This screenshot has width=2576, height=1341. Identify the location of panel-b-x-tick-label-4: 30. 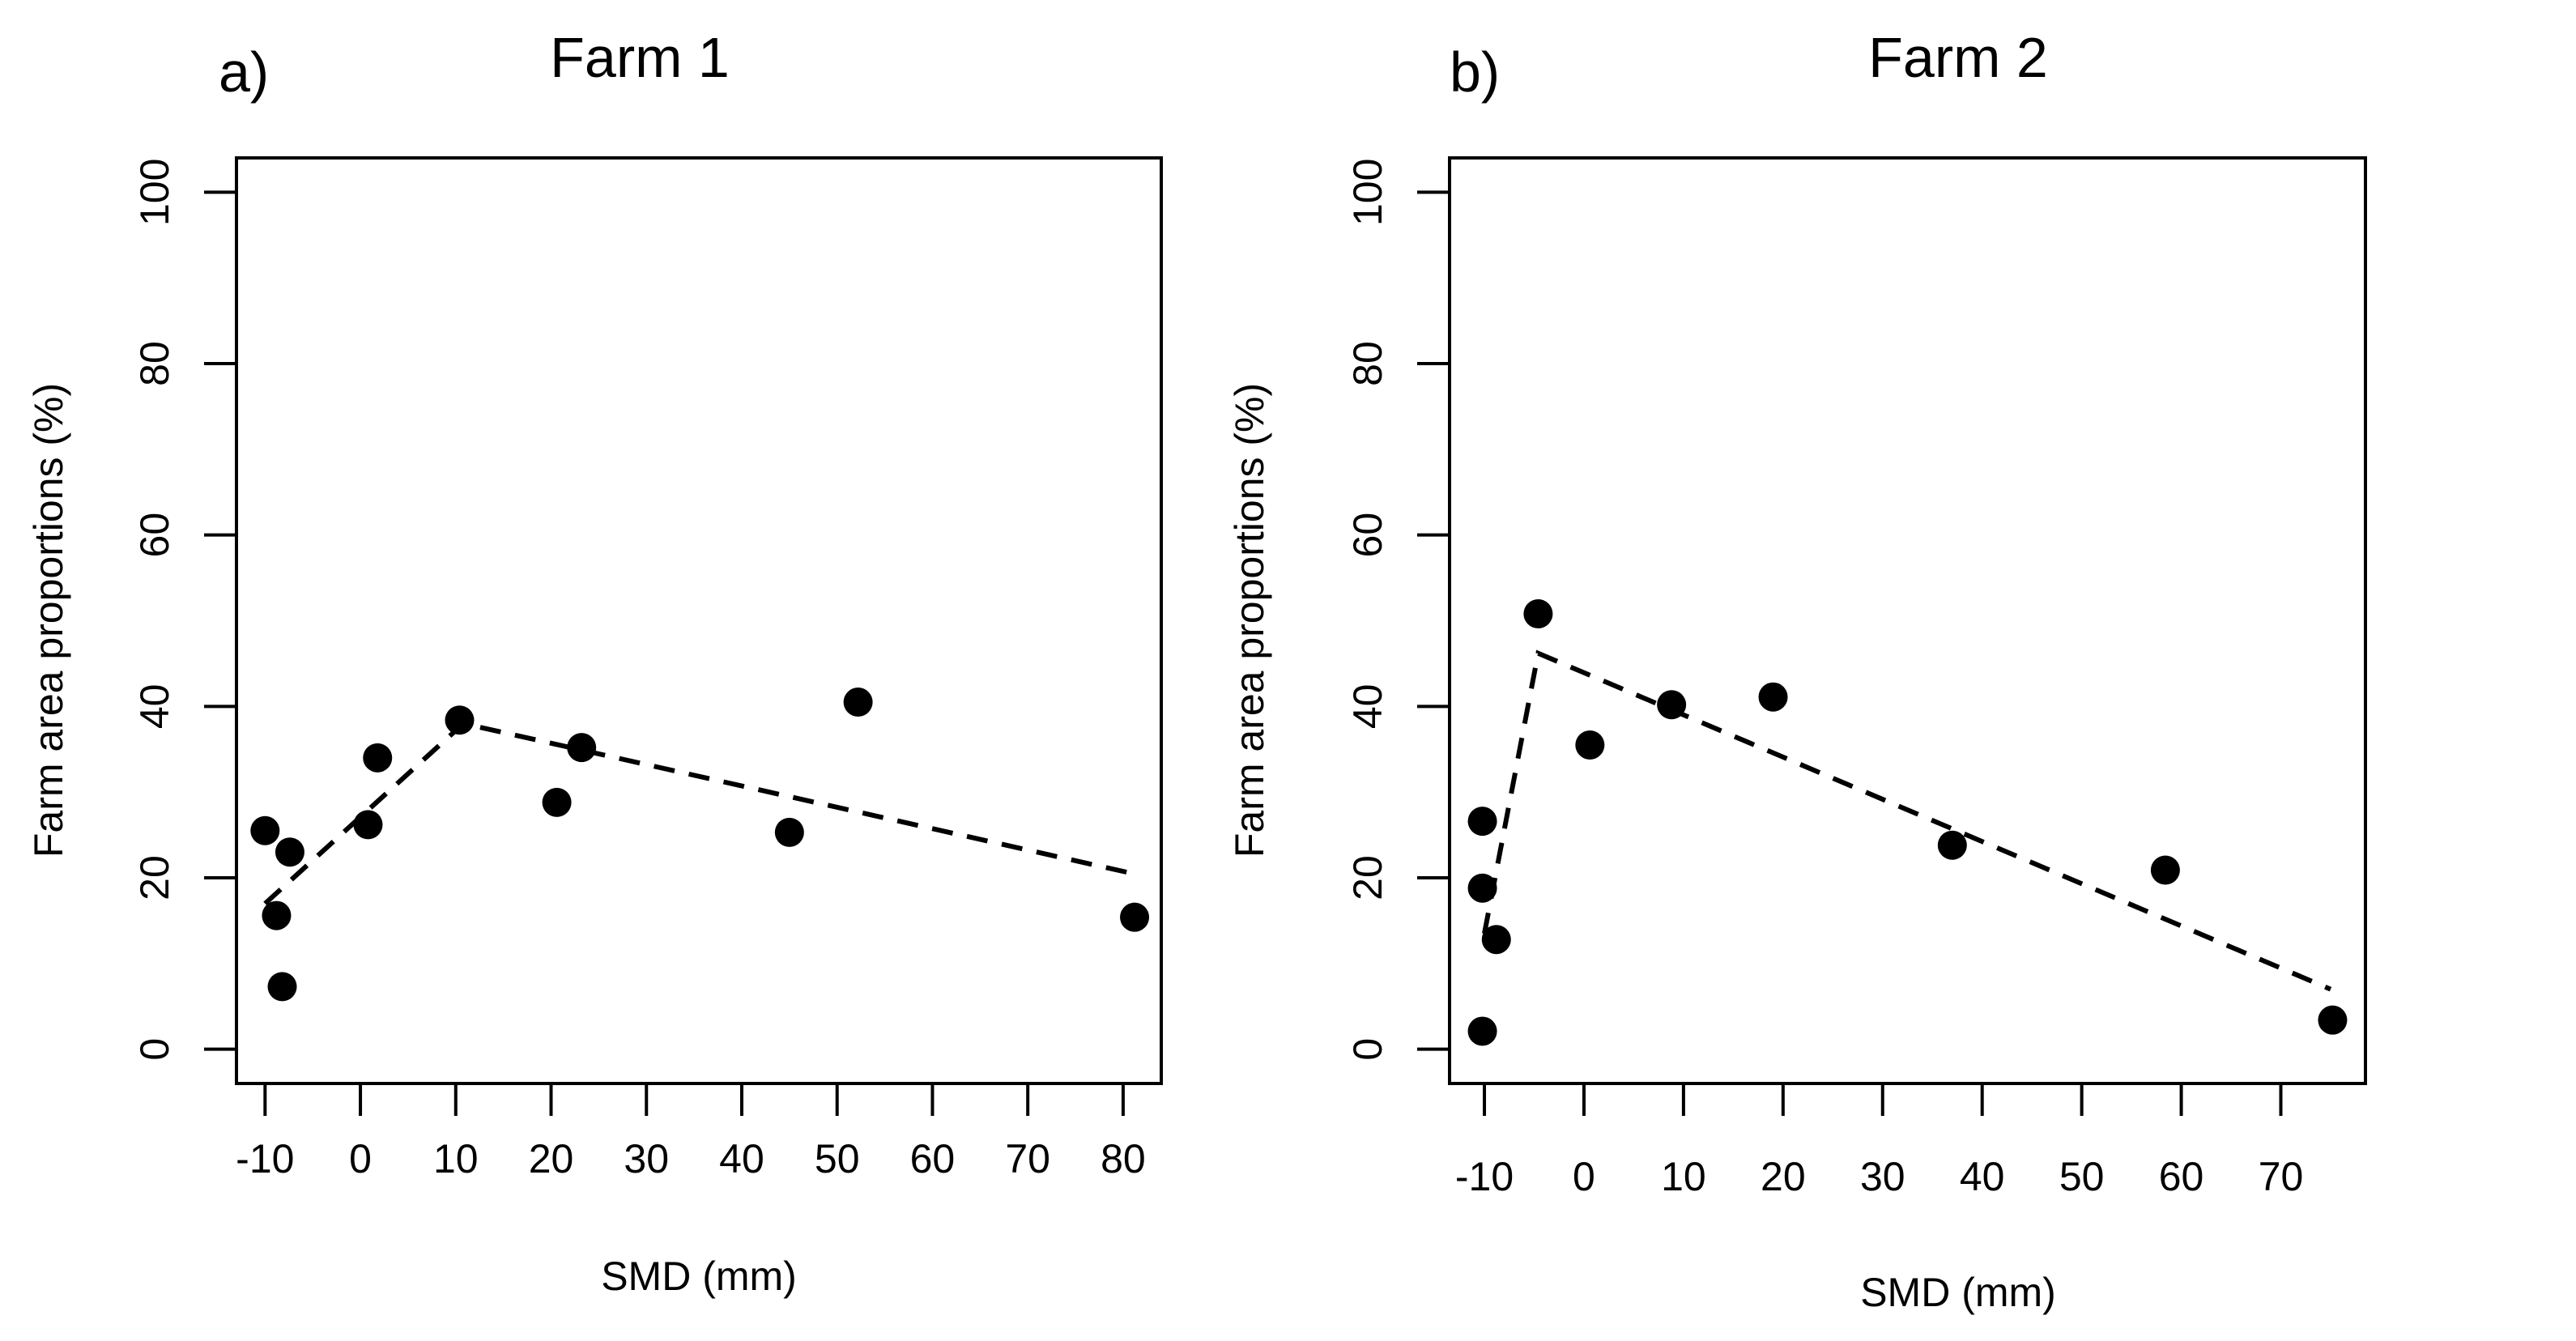
(1882, 1176).